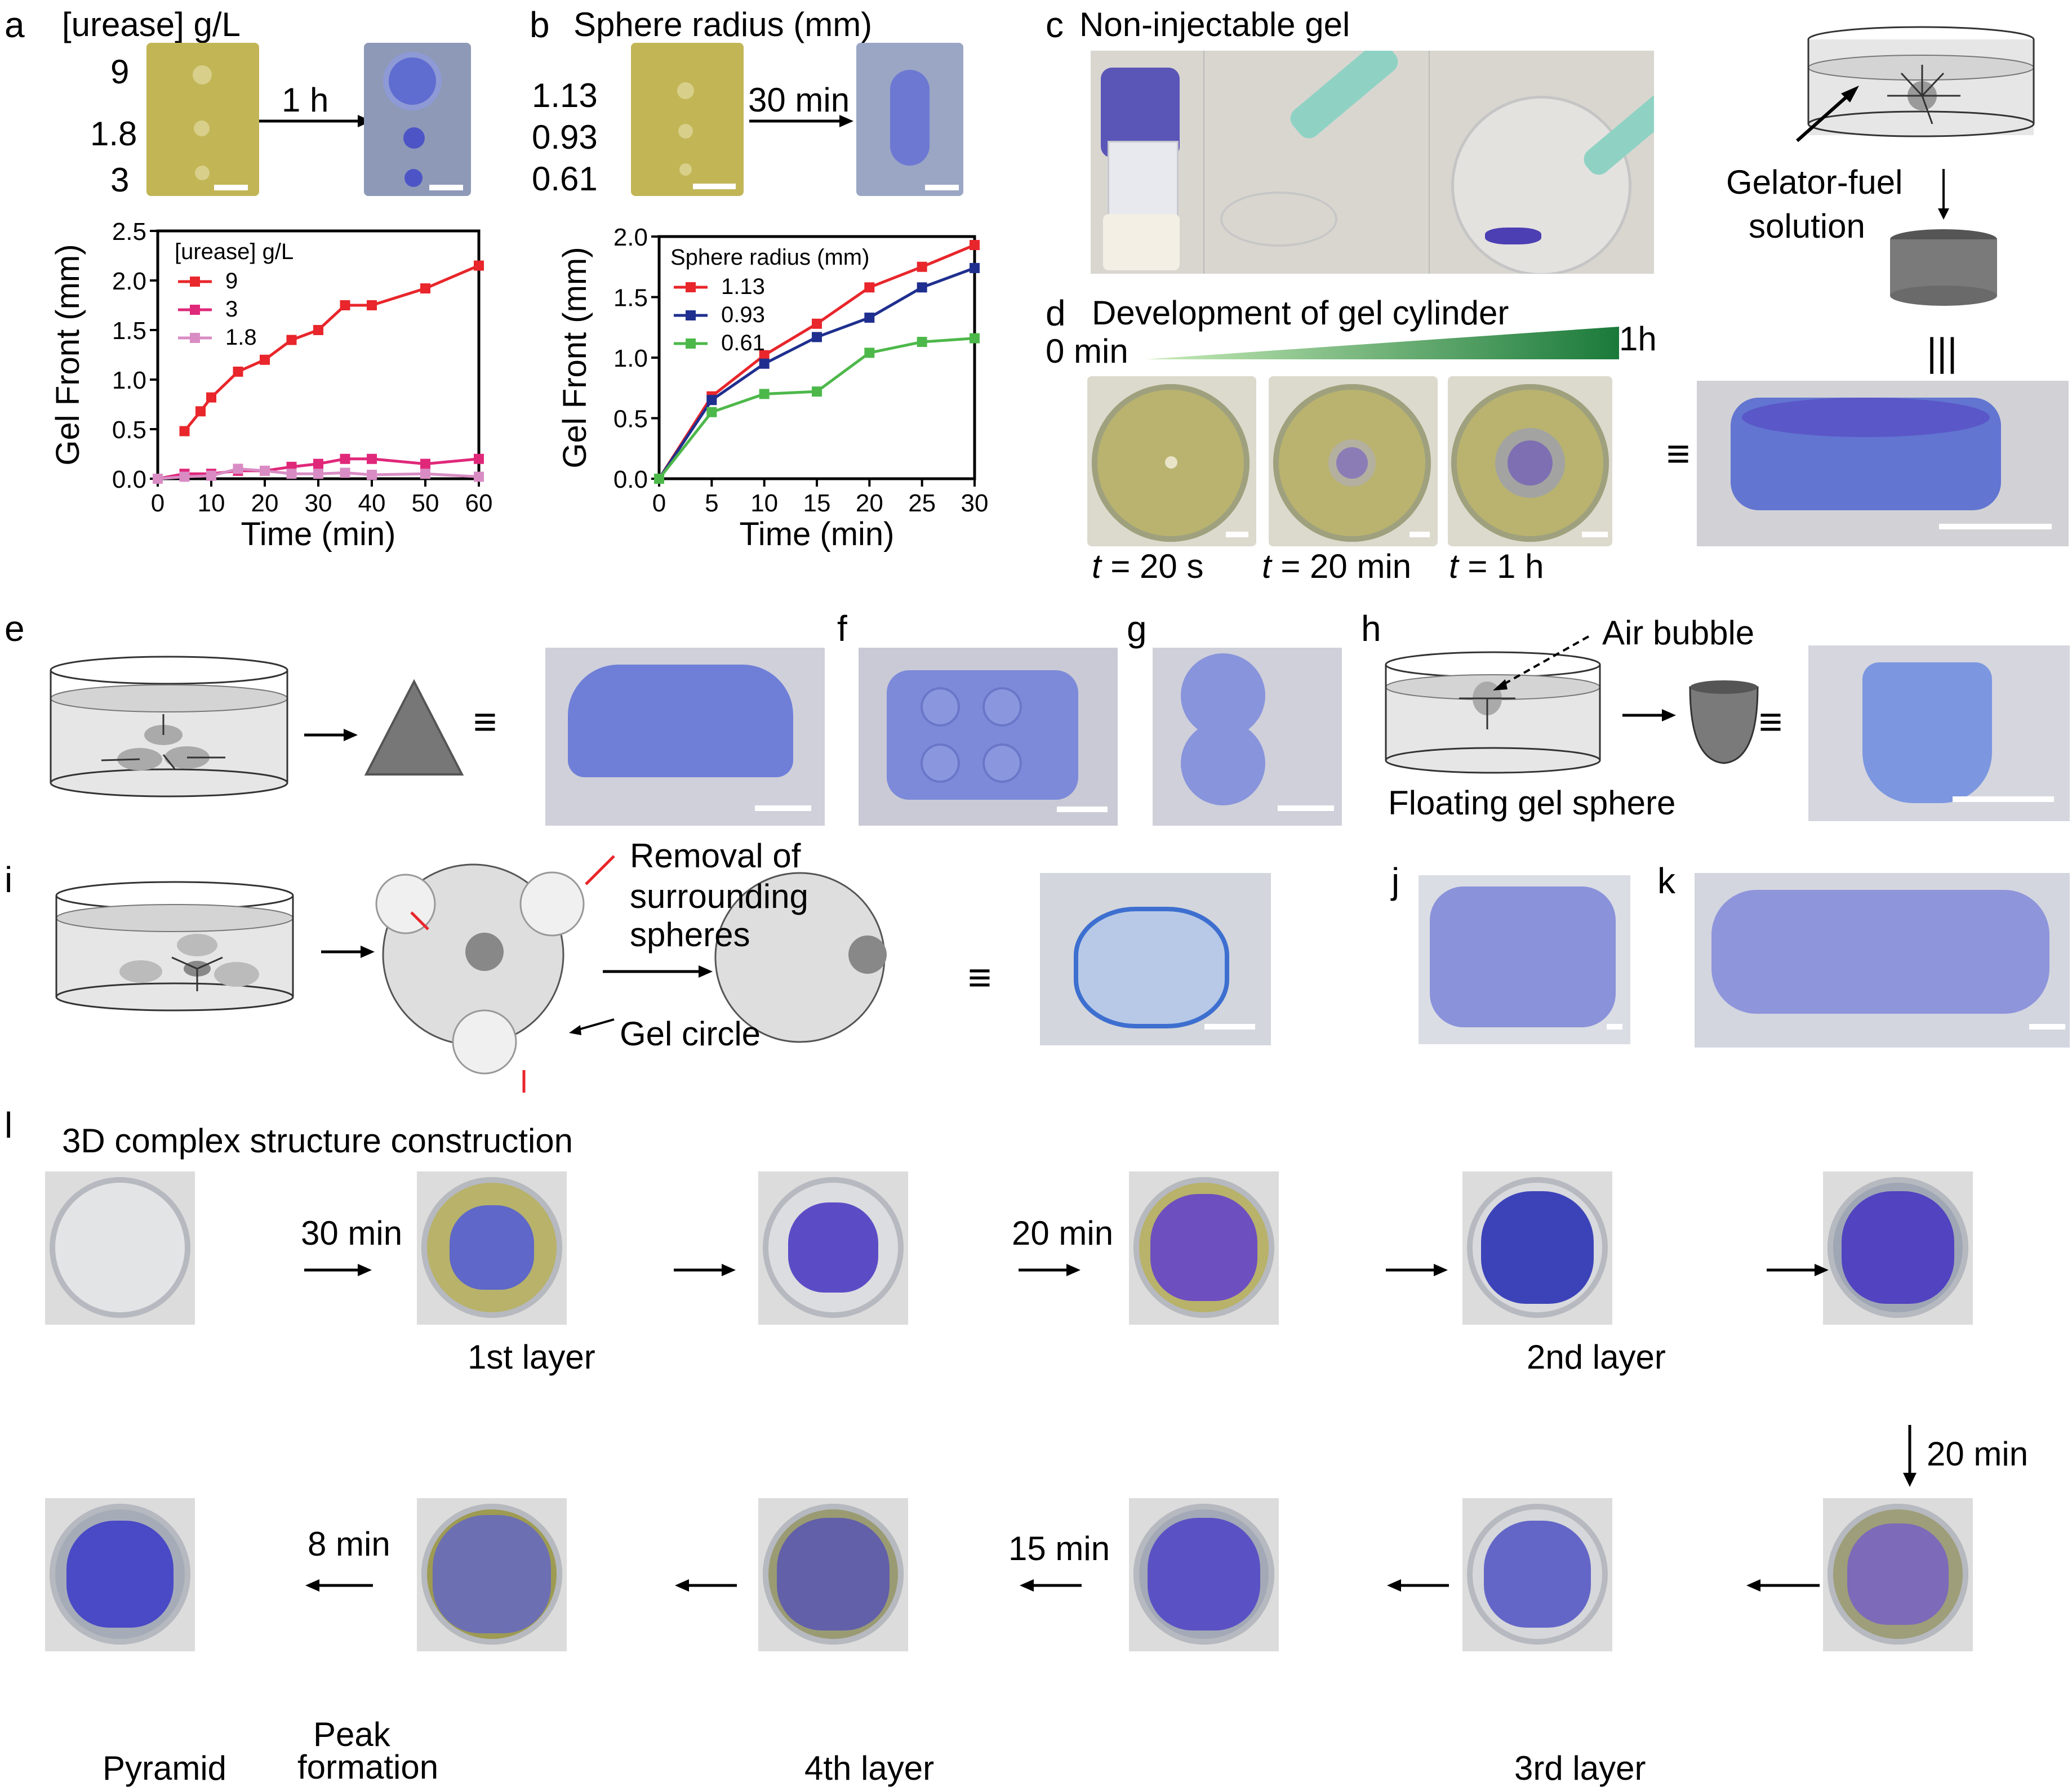 The image size is (2072, 1791). I want to click on x-tick-label: 50, so click(425, 503).